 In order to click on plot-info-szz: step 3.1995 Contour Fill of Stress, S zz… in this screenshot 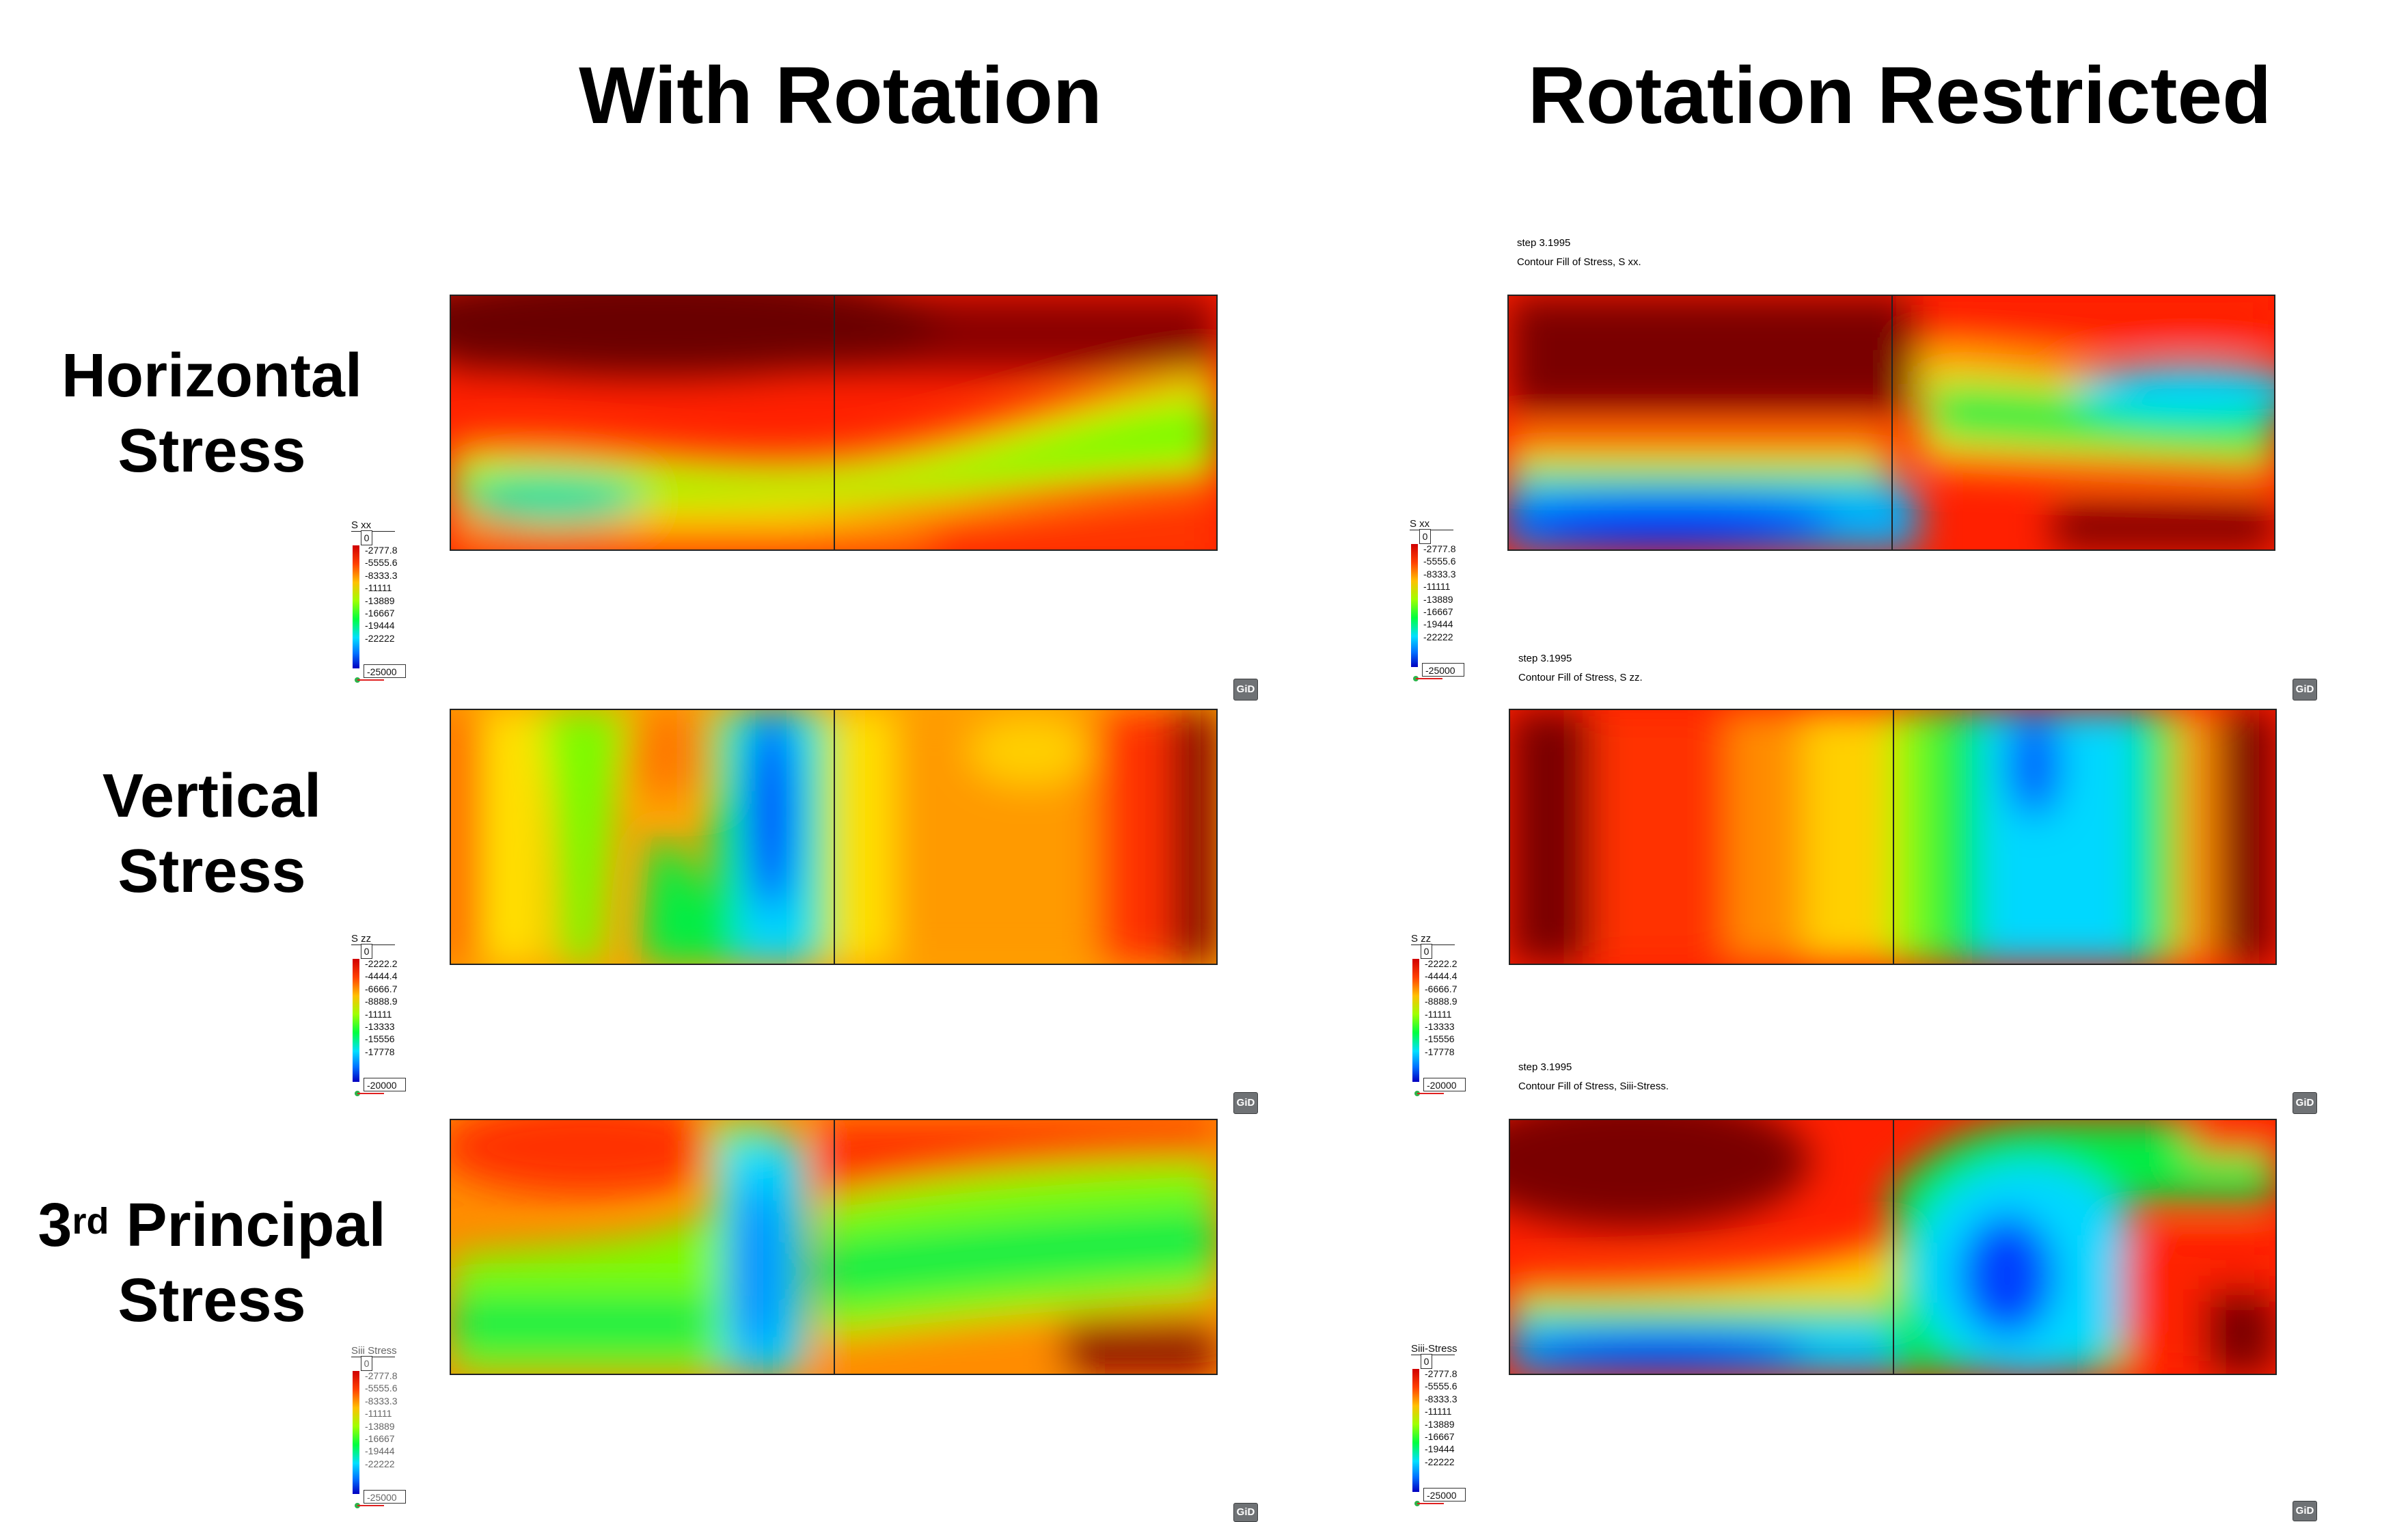, I will do `click(1581, 668)`.